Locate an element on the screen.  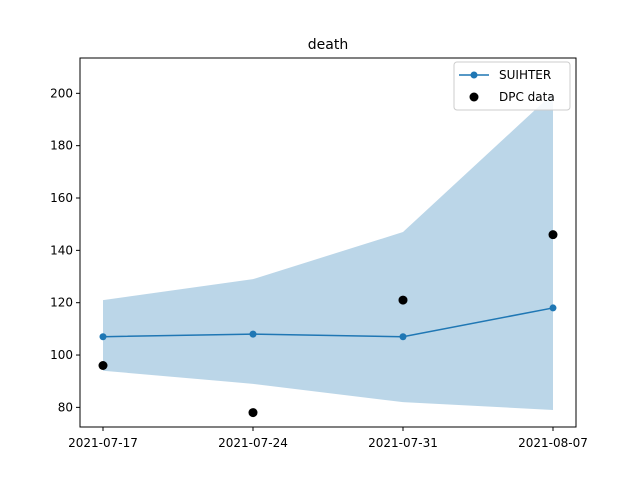
x-tick-label: 2021-07-24 is located at coordinates (253, 443).